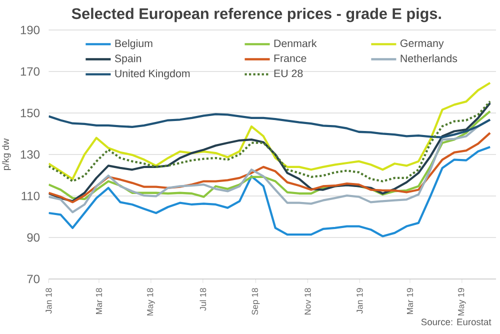  I want to click on legend-label: Netherlands, so click(429, 58).